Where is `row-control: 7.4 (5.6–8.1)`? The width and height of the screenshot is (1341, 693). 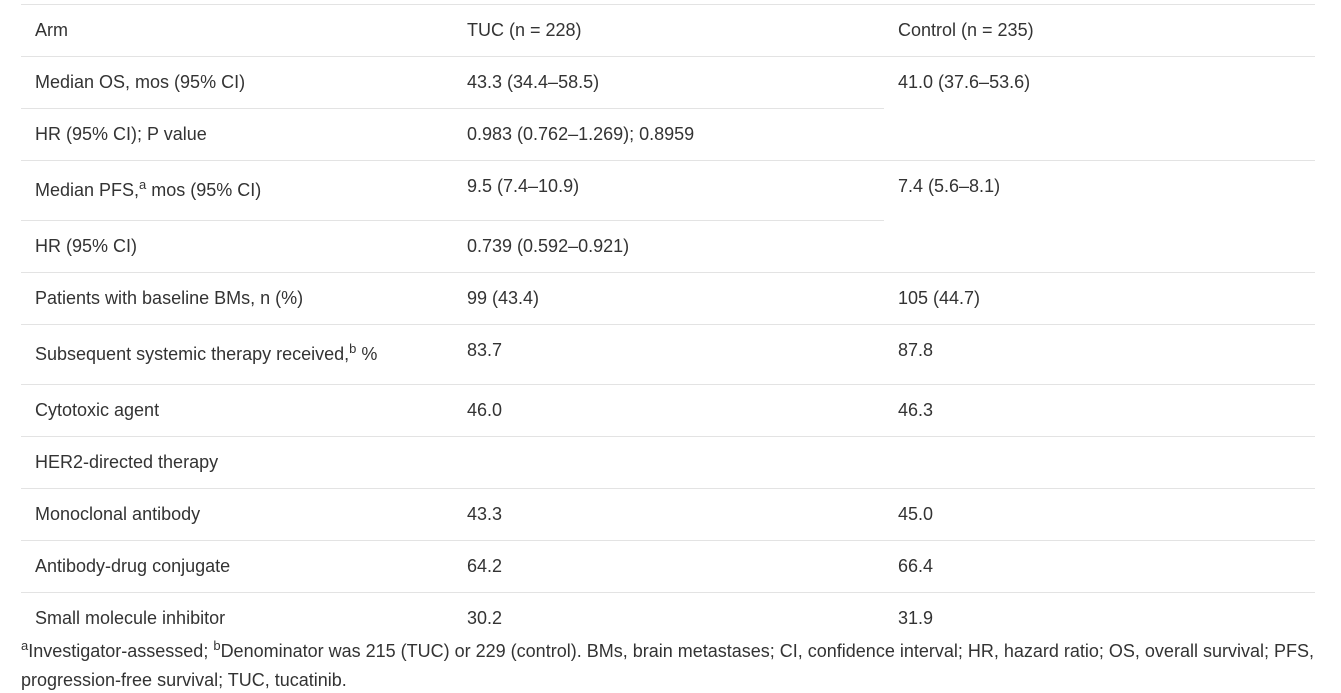 row-control: 7.4 (5.6–8.1) is located at coordinates (1099, 190).